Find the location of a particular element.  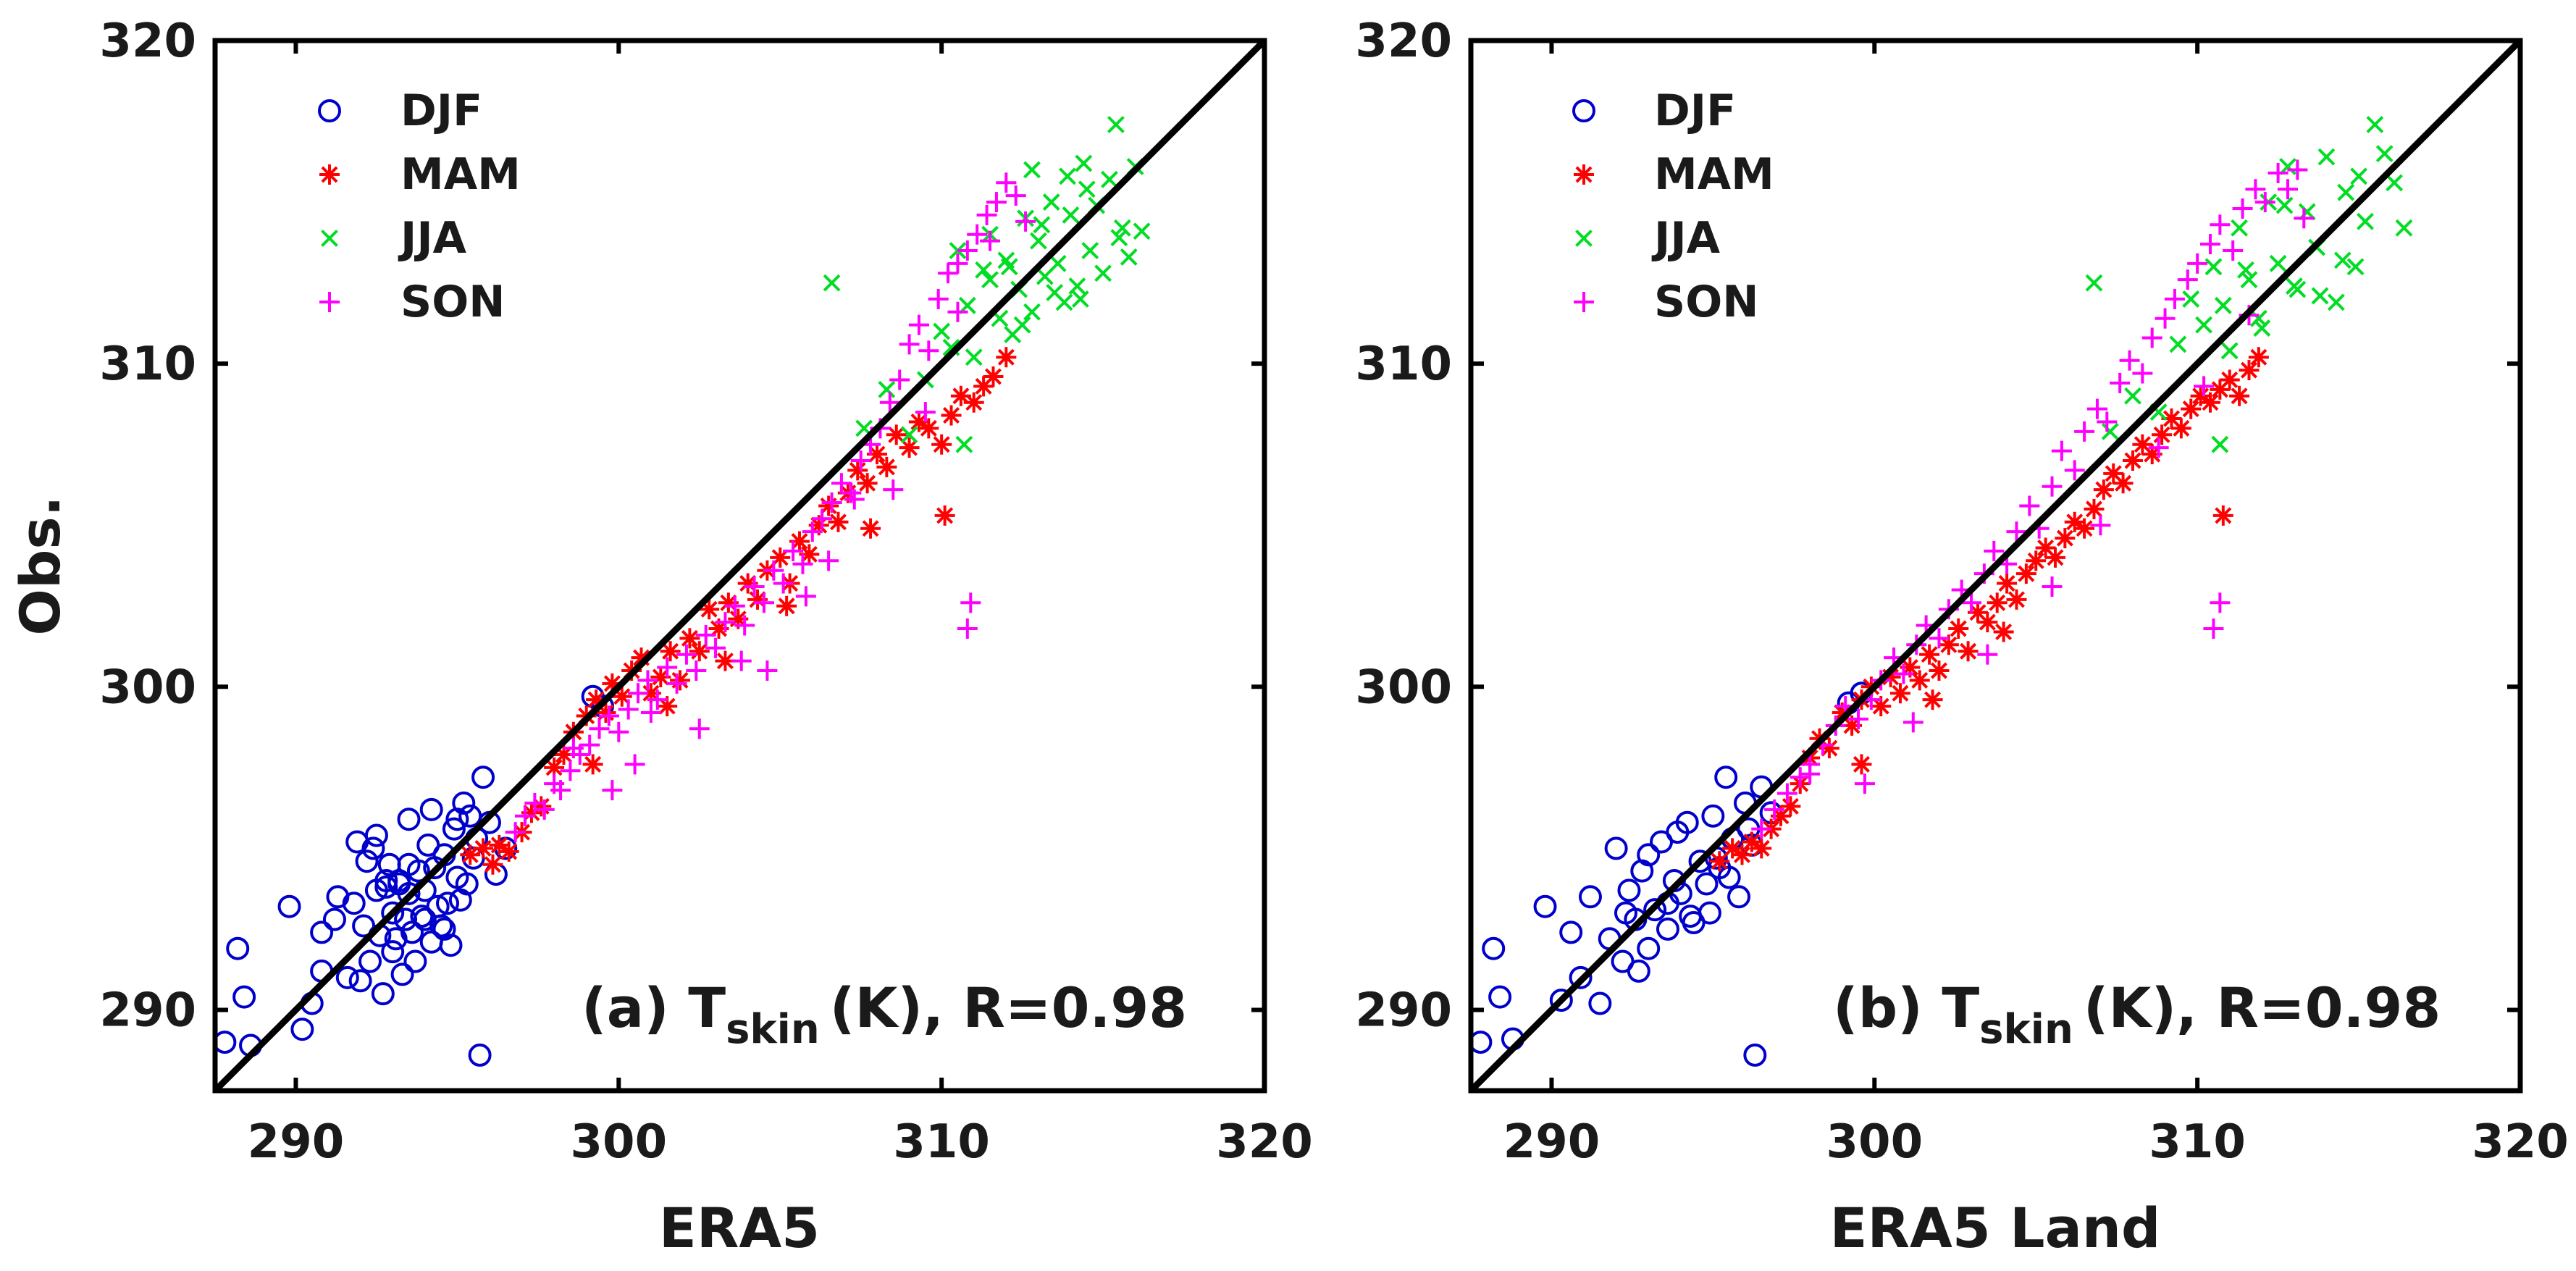

y-tick-label-290-b: 290 is located at coordinates (1403, 1010).